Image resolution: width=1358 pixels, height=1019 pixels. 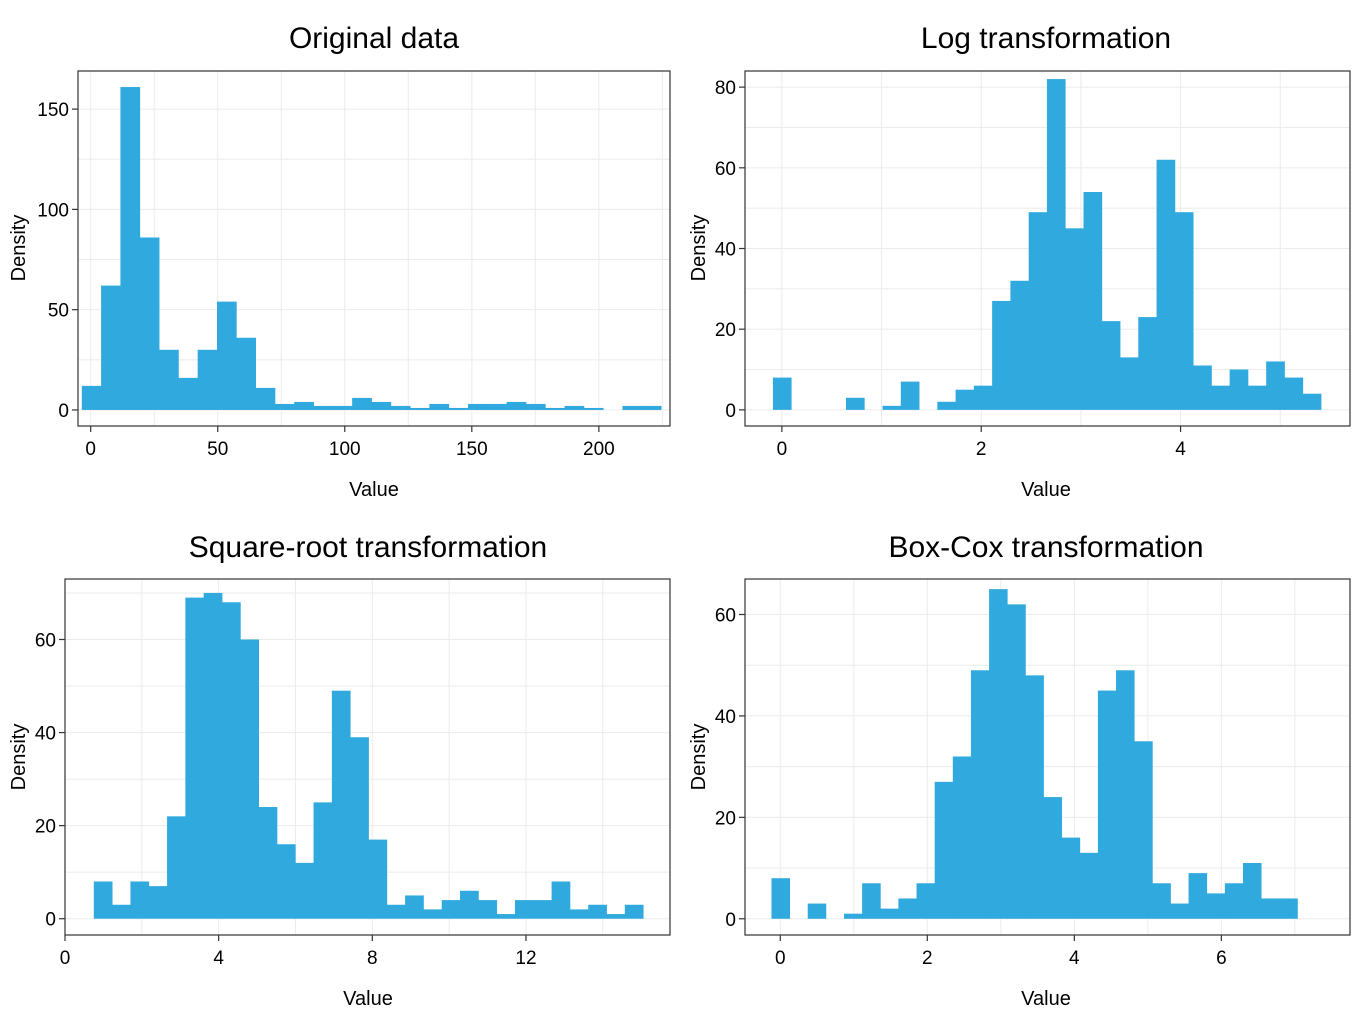 I want to click on x-axis-label: Value, so click(x=368, y=999).